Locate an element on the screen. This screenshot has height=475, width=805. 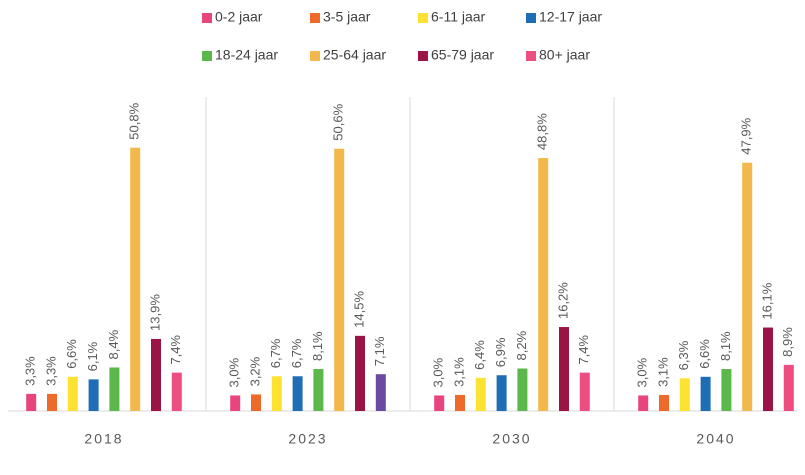
data-label: 7,1% is located at coordinates (379, 351).